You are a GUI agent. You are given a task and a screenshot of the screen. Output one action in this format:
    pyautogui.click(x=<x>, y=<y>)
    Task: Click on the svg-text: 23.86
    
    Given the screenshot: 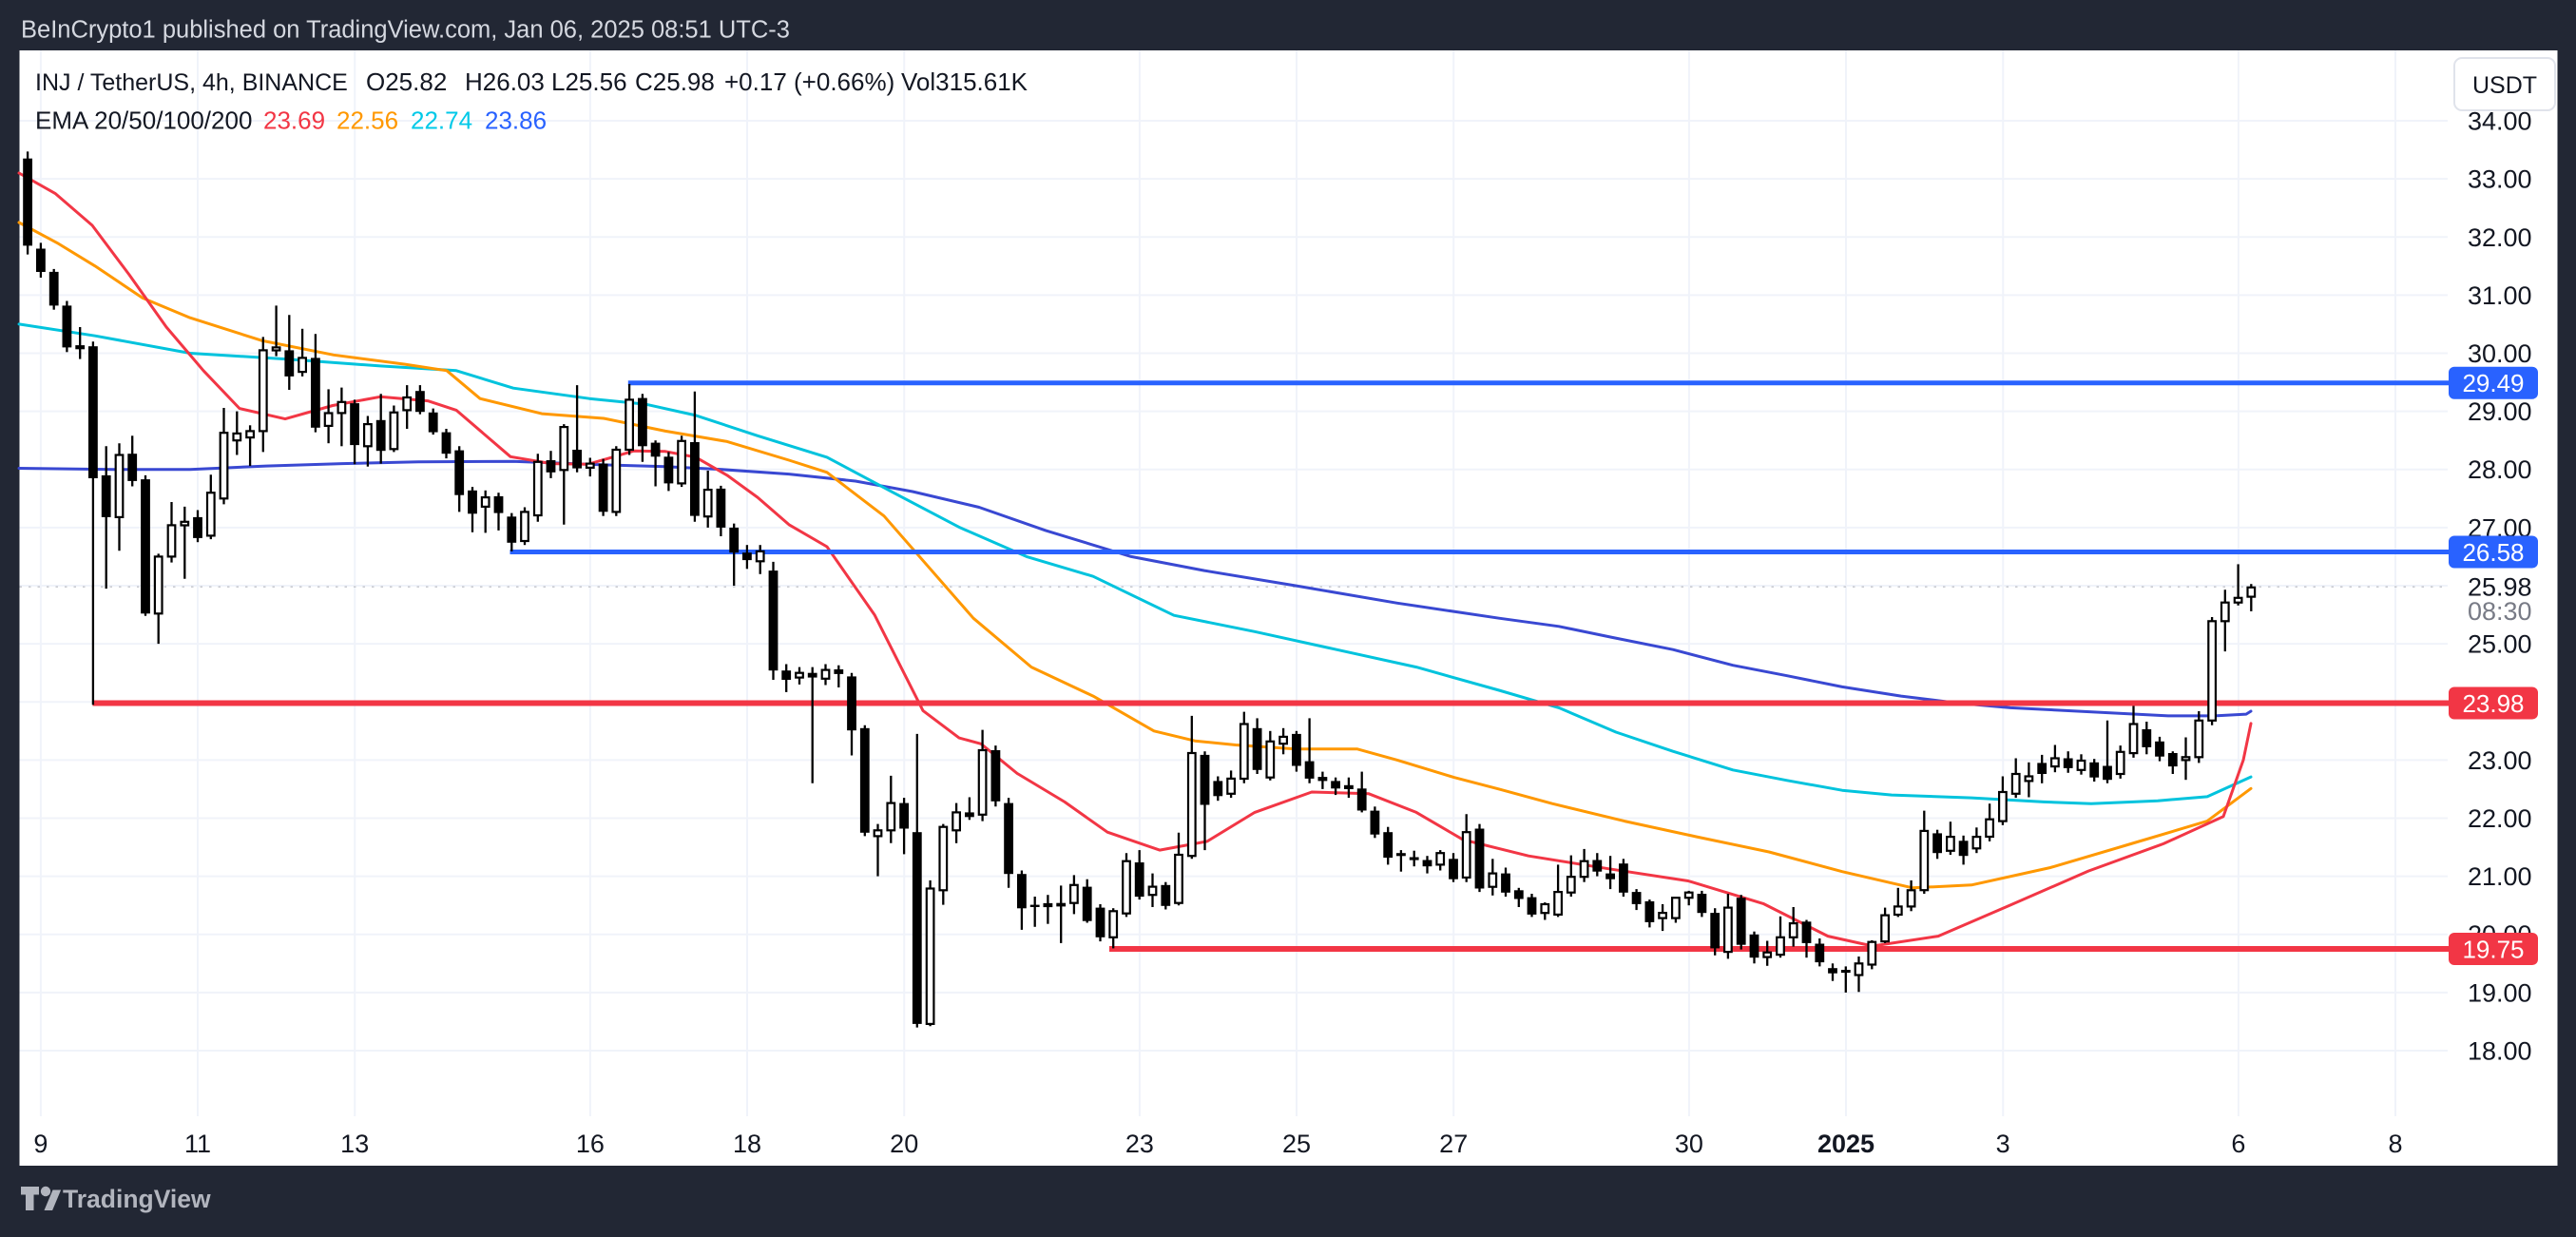 What is the action you would take?
    pyautogui.click(x=516, y=120)
    